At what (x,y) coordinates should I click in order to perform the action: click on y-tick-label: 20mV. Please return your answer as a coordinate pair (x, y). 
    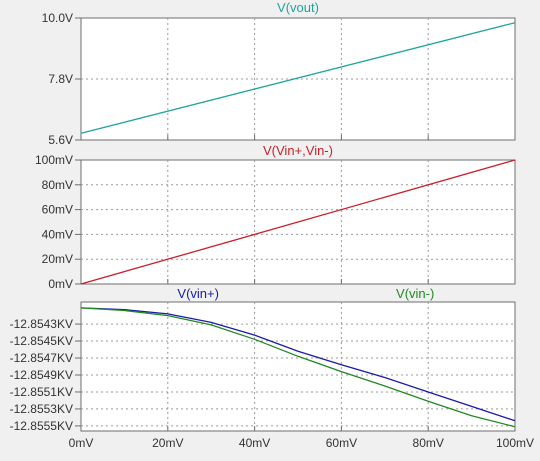
    Looking at the image, I should click on (57, 259).